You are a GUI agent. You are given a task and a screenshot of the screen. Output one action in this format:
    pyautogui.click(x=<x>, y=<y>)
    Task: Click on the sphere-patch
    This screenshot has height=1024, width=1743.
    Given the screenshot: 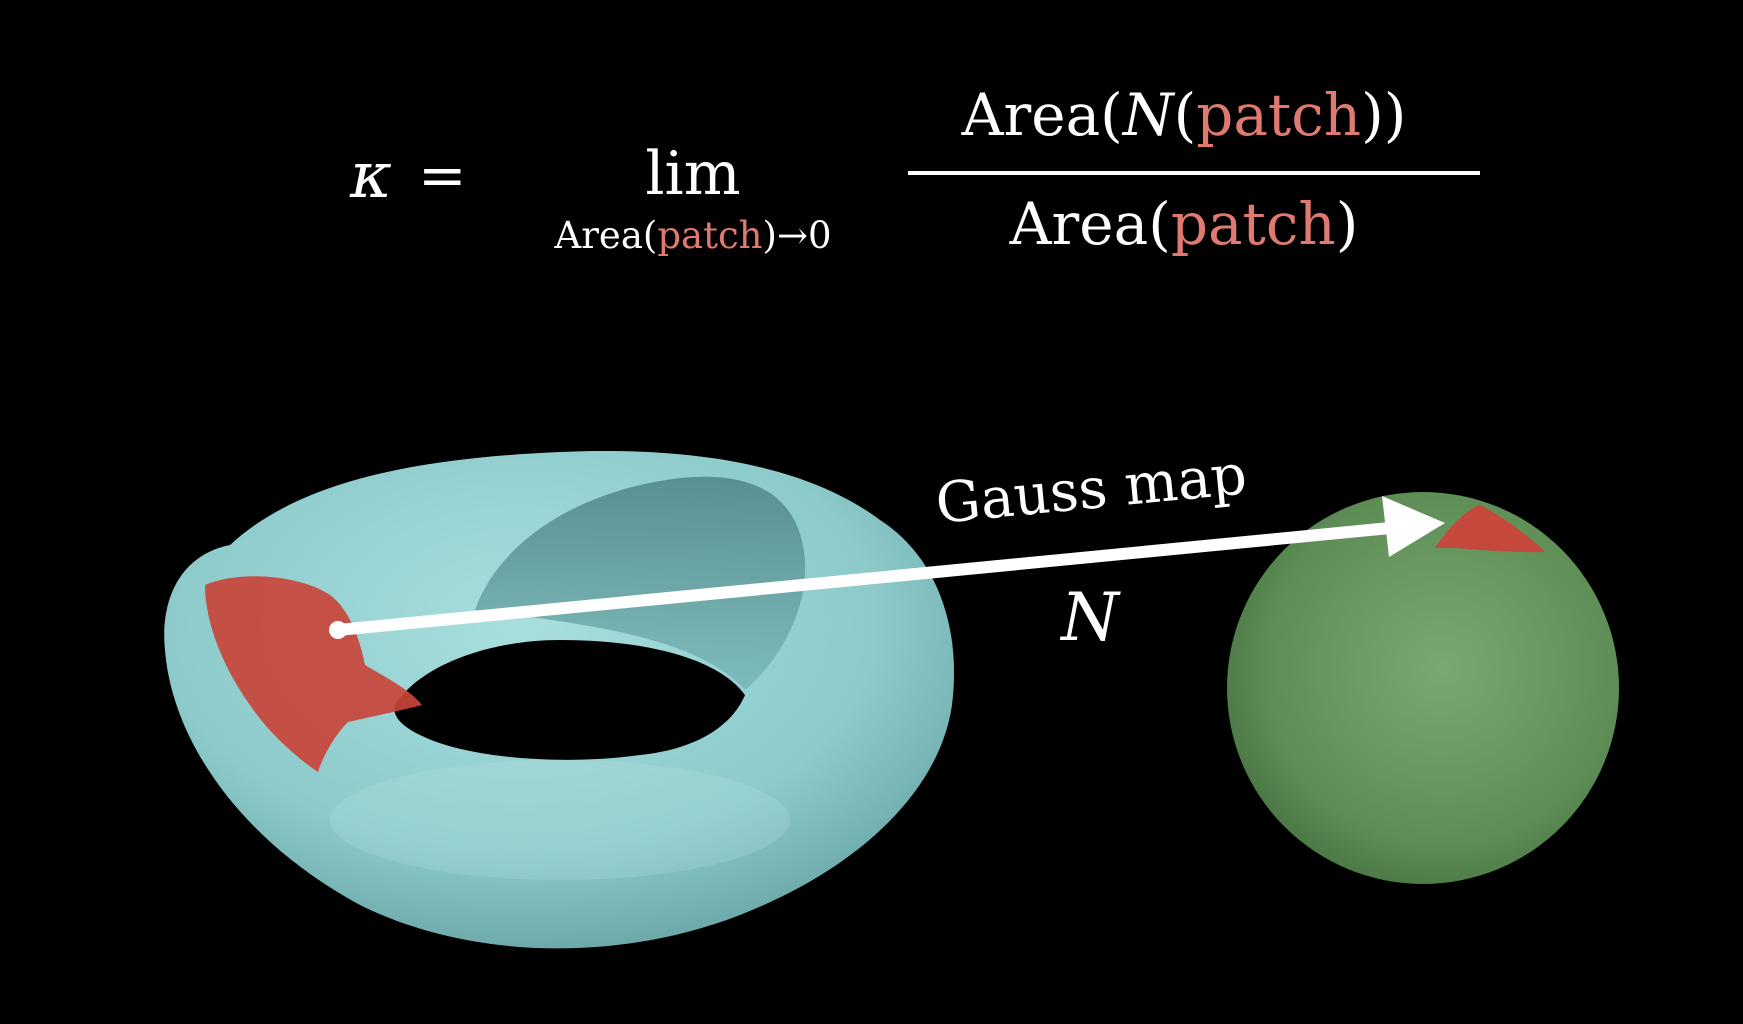 What is the action you would take?
    pyautogui.click(x=1490, y=529)
    